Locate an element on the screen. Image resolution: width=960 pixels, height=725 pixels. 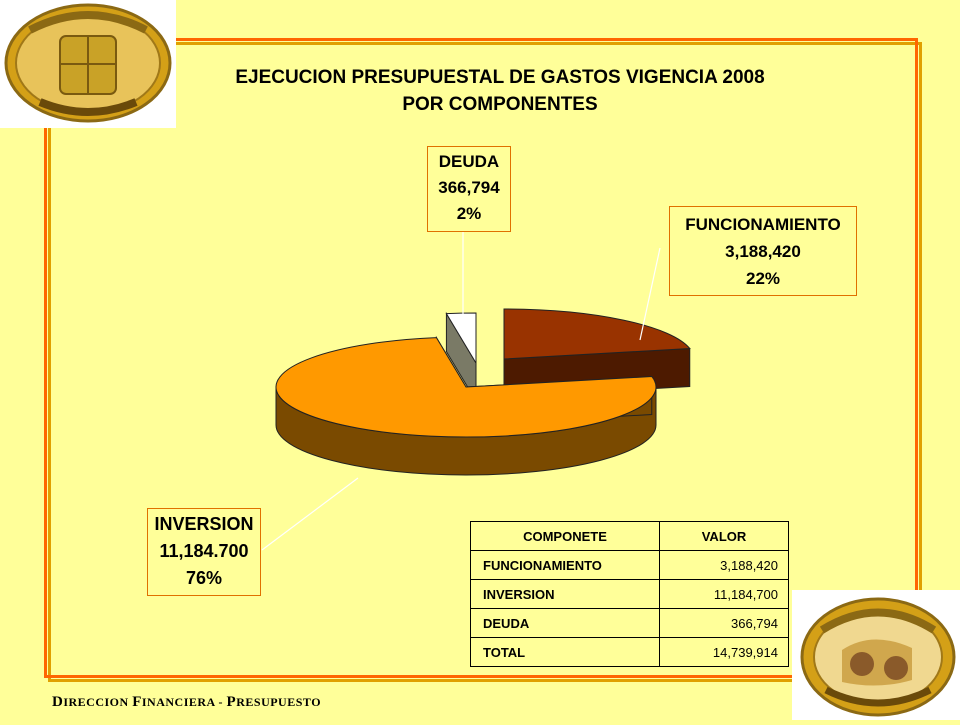
label-inversion: INVERSION 11,184.700 76% is located at coordinates (204, 552).